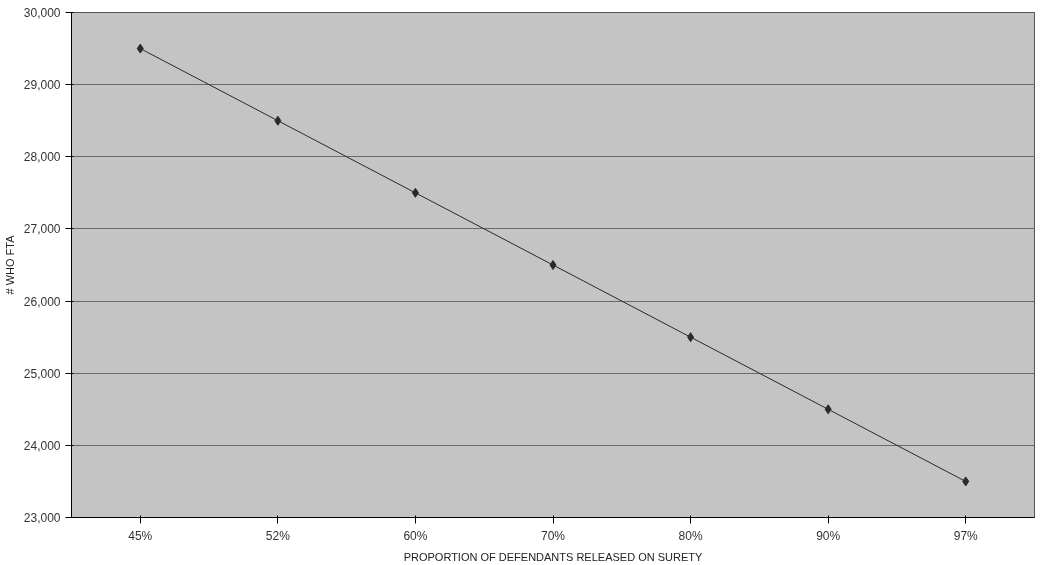 The width and height of the screenshot is (1040, 565). Describe the element at coordinates (553, 535) in the screenshot. I see `x-tick-label: 70%` at that location.